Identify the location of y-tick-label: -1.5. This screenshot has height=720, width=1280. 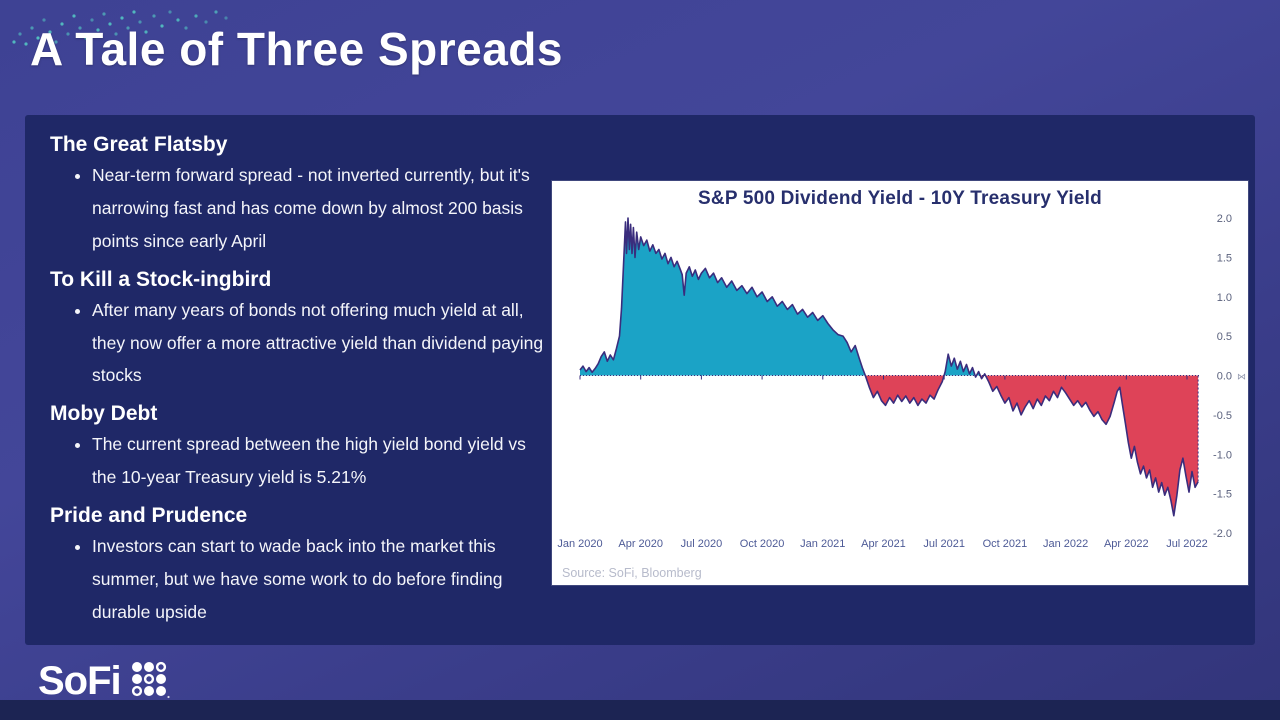
(1222, 495).